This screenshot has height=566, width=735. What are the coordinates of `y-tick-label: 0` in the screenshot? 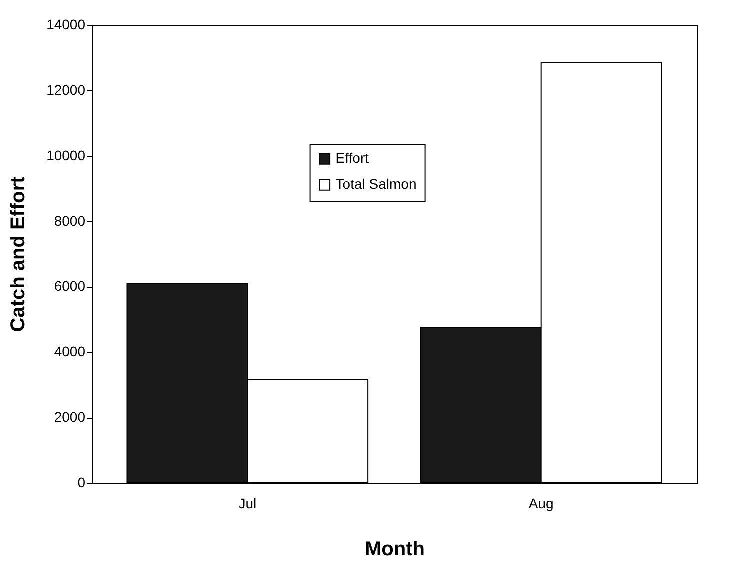 It's located at (82, 482).